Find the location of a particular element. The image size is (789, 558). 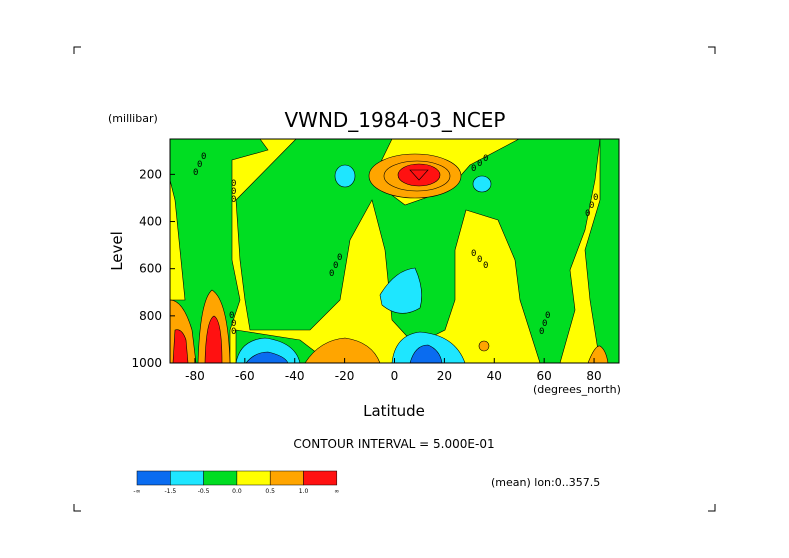

y-tick-label: 1000 is located at coordinates (146, 363).